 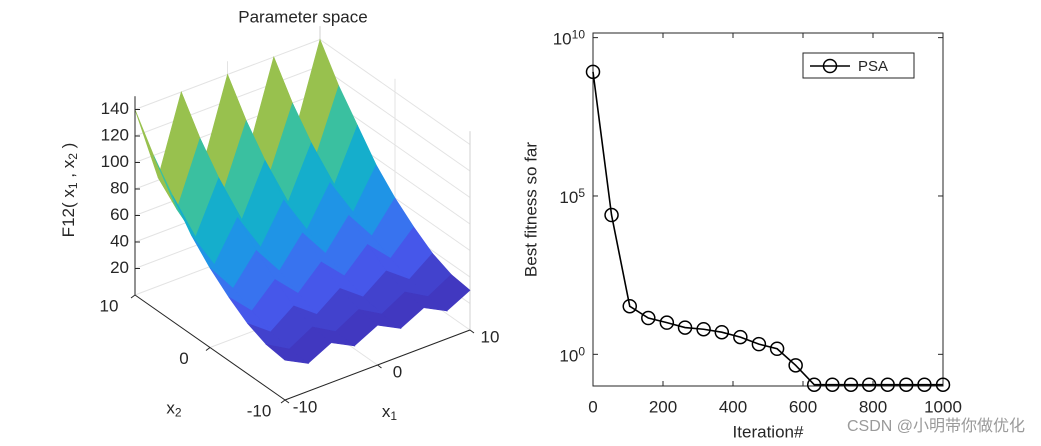 I want to click on y-axis-label: x2, so click(x=174, y=409).